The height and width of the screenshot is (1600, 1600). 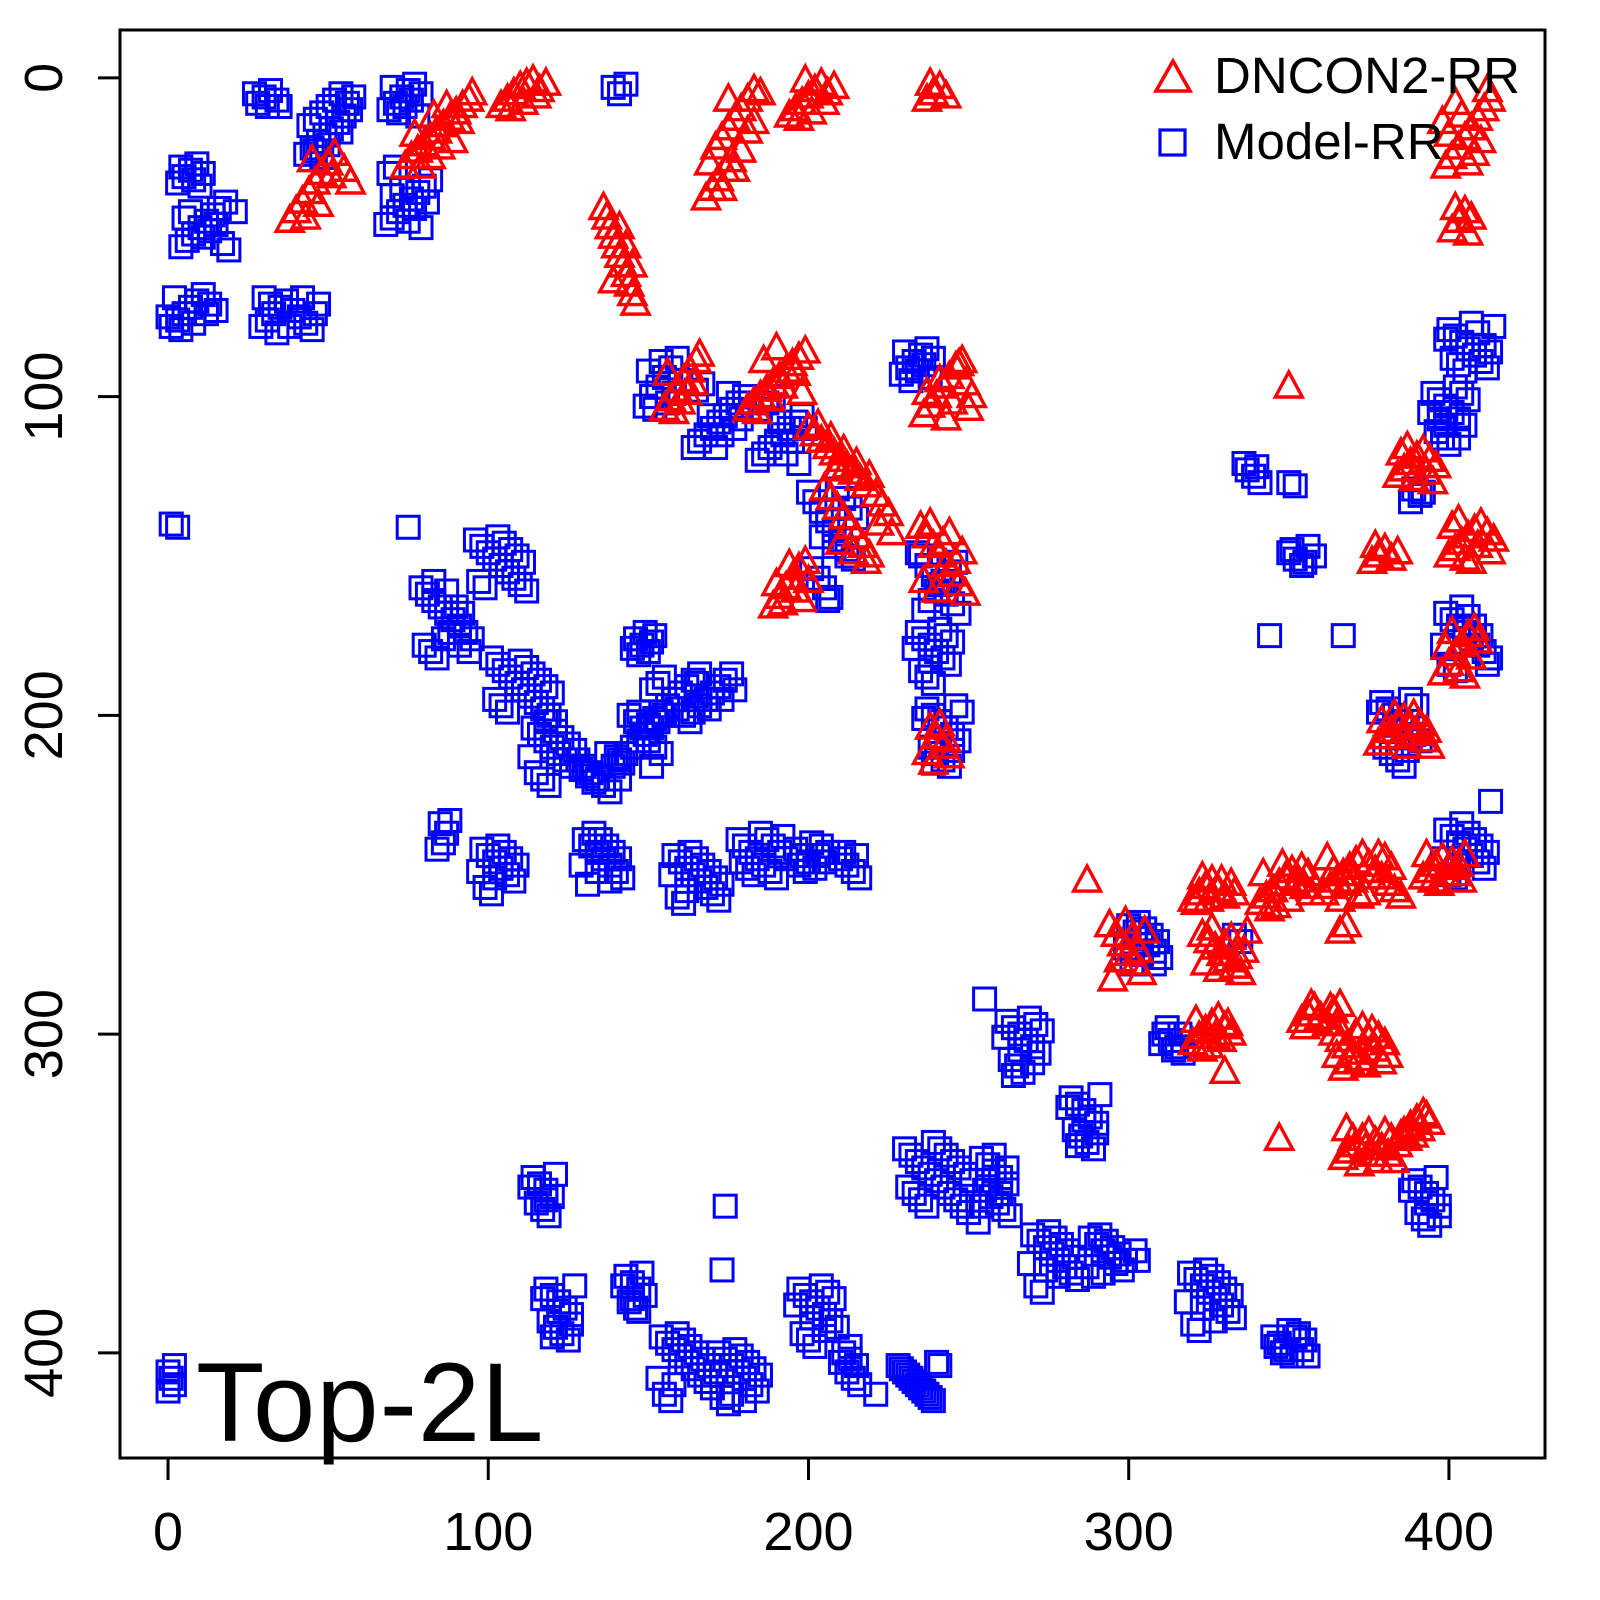 I want to click on y-tick-label: 100, so click(x=44, y=397).